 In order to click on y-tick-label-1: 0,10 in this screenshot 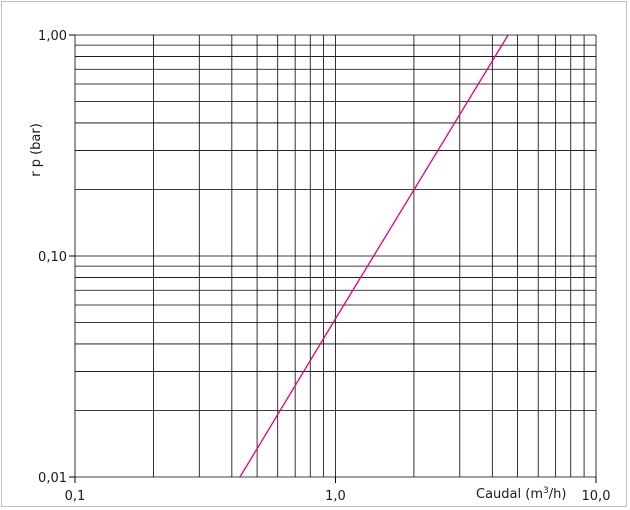, I will do `click(52, 257)`.